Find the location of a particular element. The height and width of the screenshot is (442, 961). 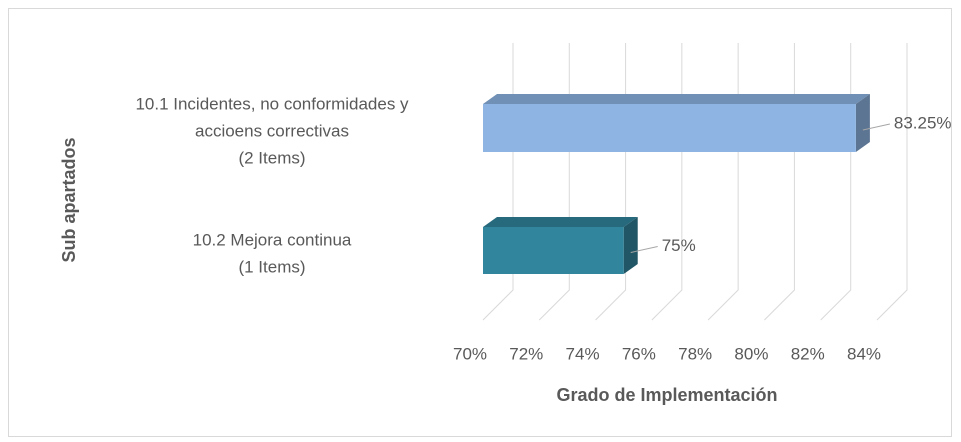

y-tick-label: (2 Items) is located at coordinates (271, 157).